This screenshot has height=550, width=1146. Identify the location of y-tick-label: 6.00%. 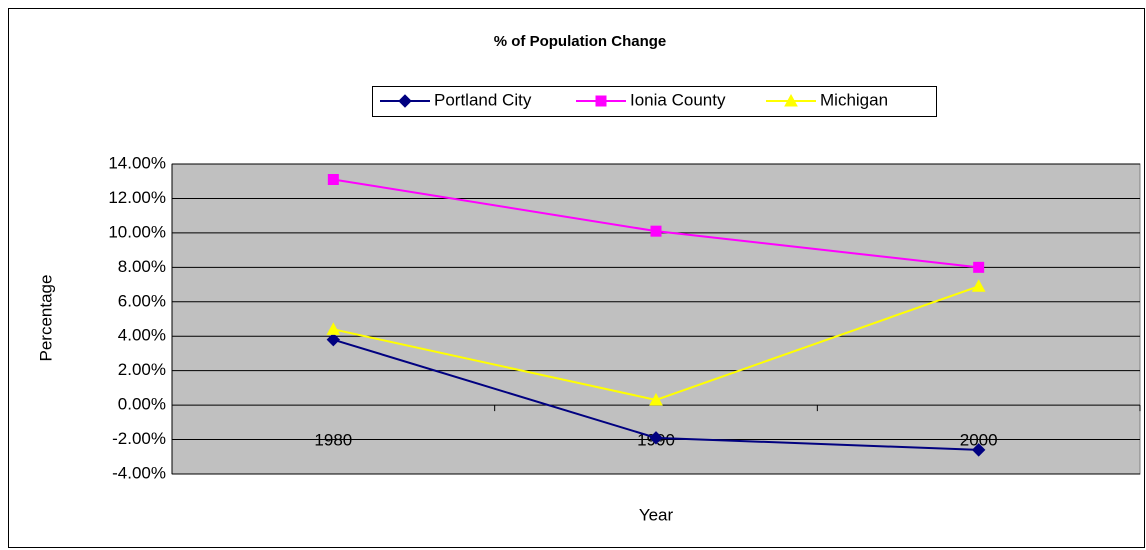
(142, 300).